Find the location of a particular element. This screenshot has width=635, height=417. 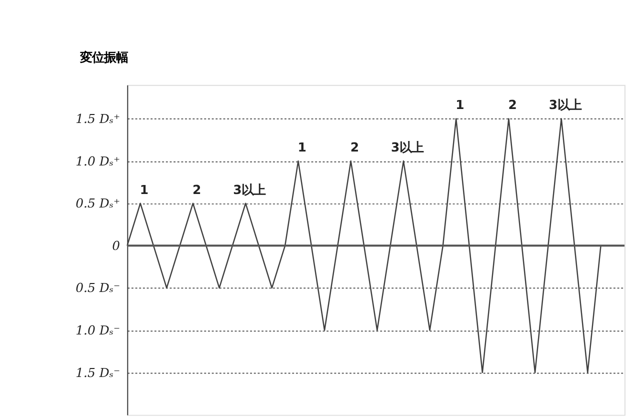

y-axis-title: 変位振幅 is located at coordinates (103, 56).